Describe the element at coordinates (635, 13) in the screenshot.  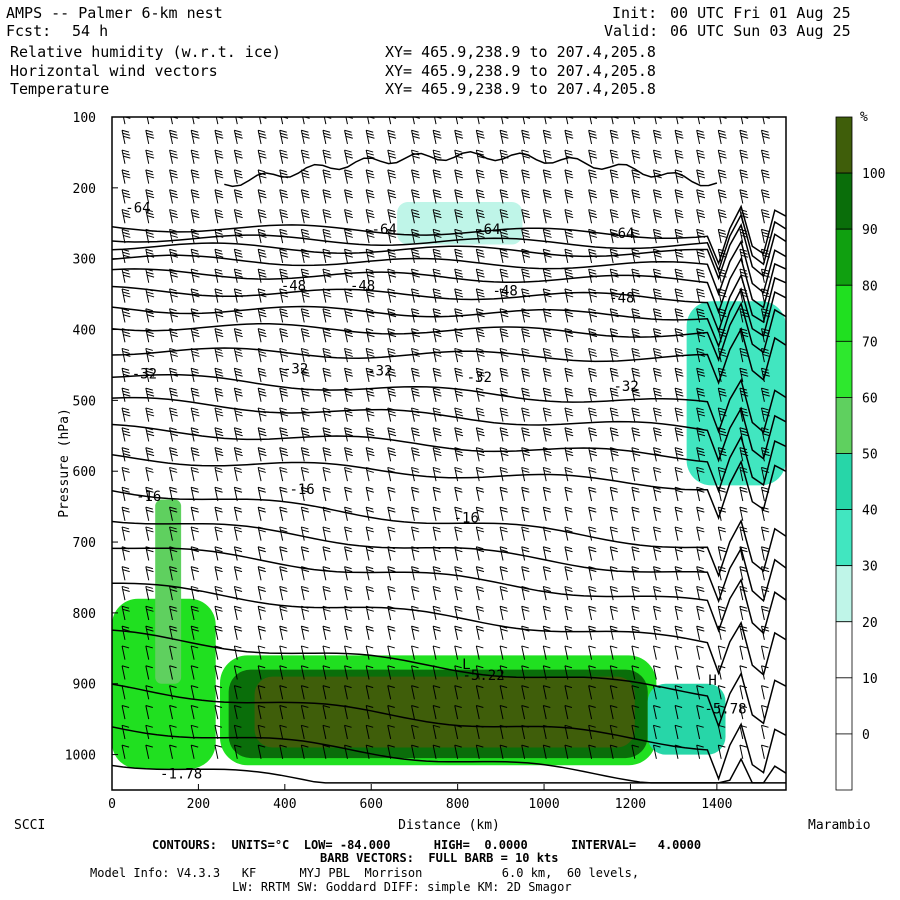
I see `init-label: Init:` at that location.